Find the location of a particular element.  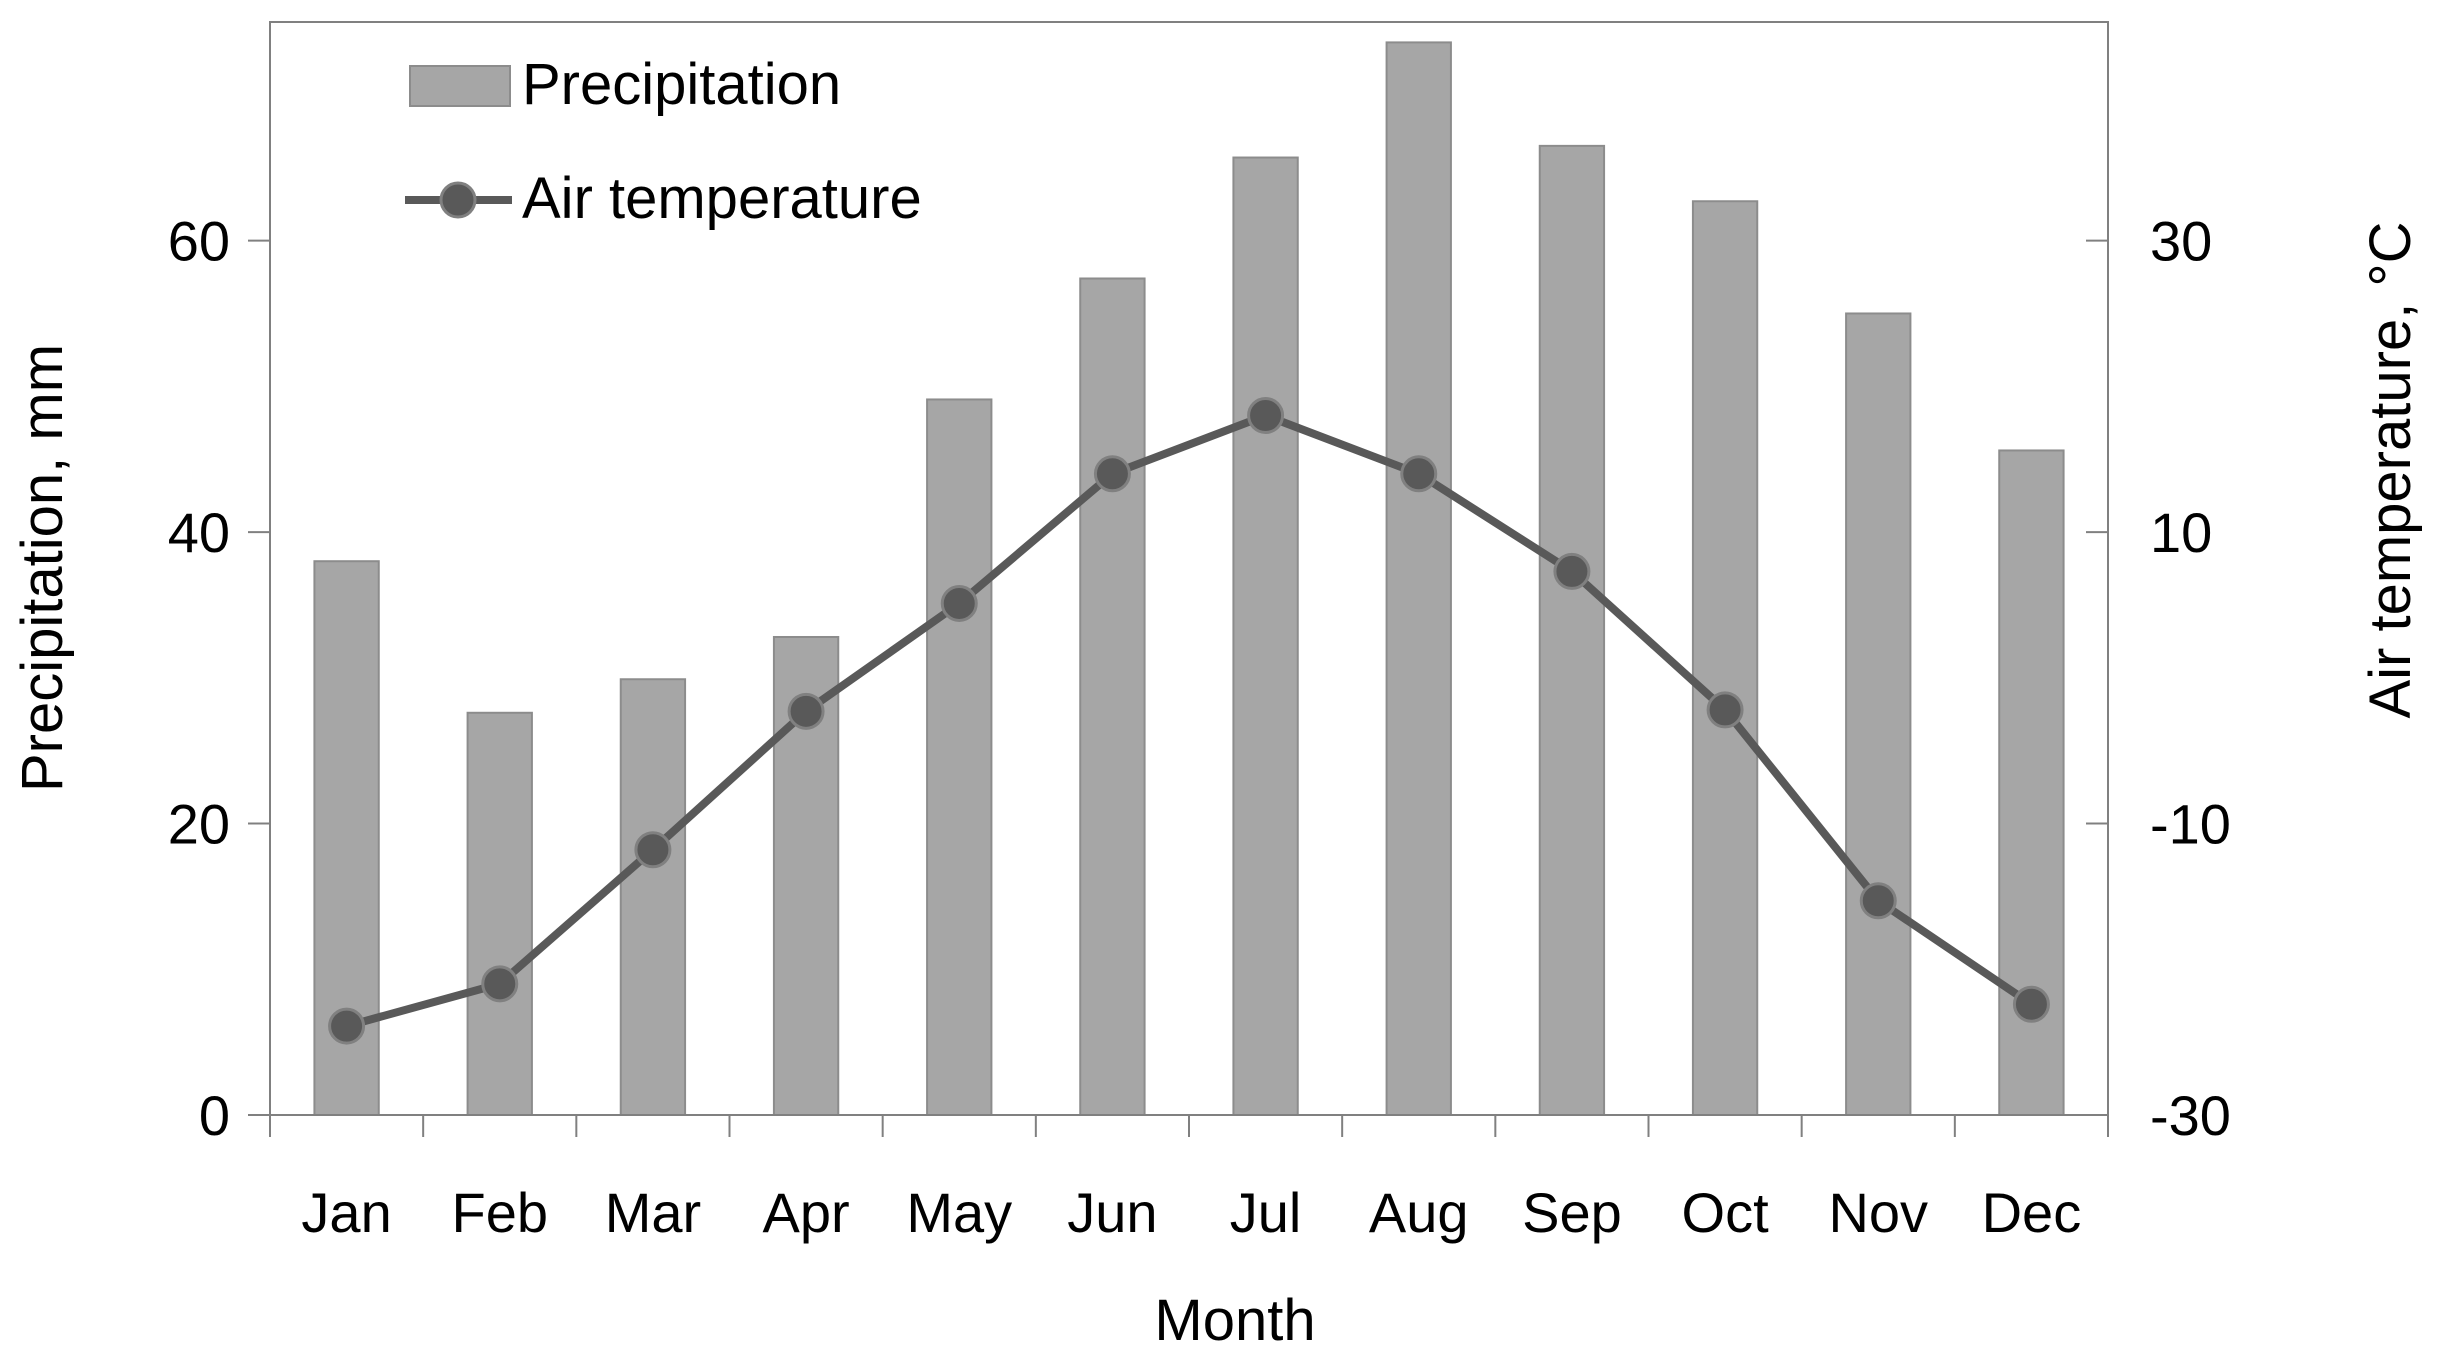

x-tick-label-may: May is located at coordinates (959, 1212).